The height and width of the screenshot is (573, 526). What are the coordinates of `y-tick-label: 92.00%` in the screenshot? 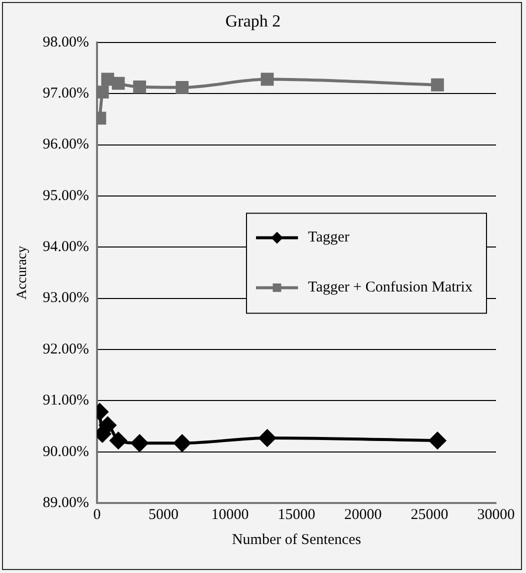 It's located at (66, 349).